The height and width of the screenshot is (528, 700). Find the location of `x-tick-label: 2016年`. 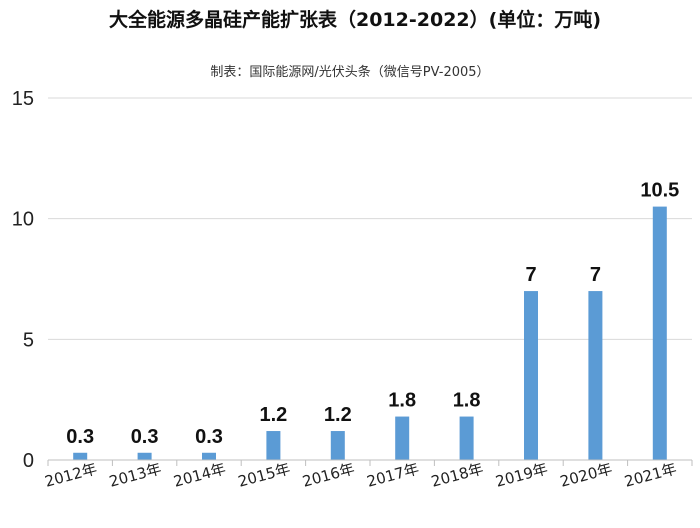

x-tick-label: 2016年 is located at coordinates (328, 475).